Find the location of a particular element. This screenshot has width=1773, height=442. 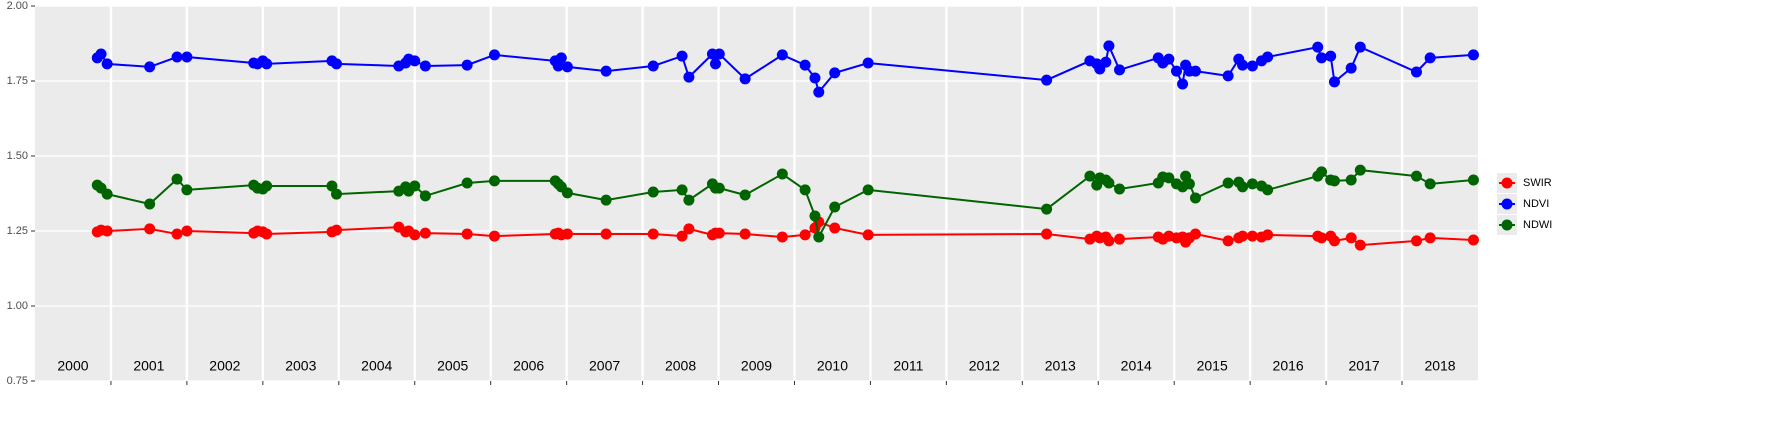

legend-label: NDVI is located at coordinates (1536, 204).